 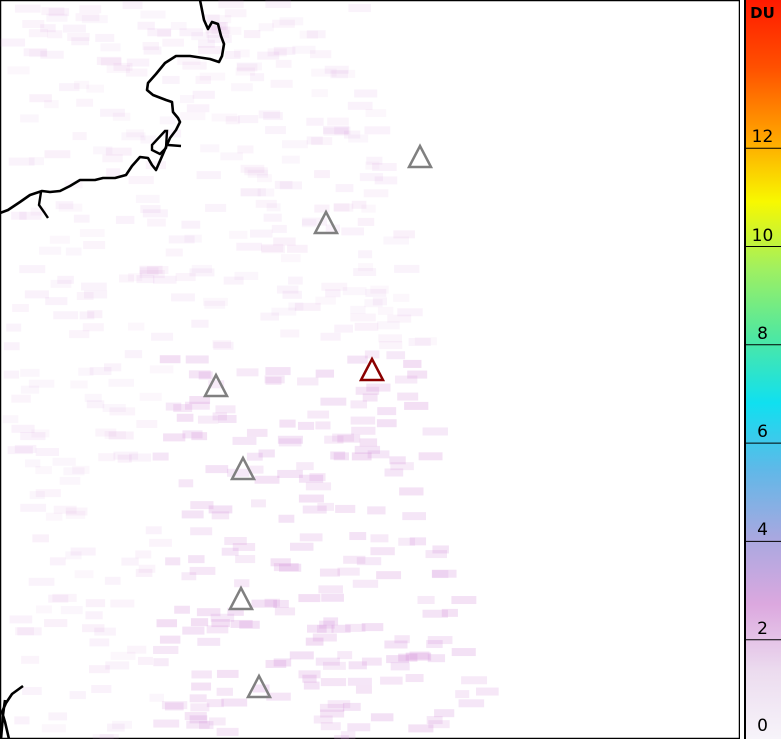 I want to click on highlighted-volcano-marker, so click(x=372, y=369).